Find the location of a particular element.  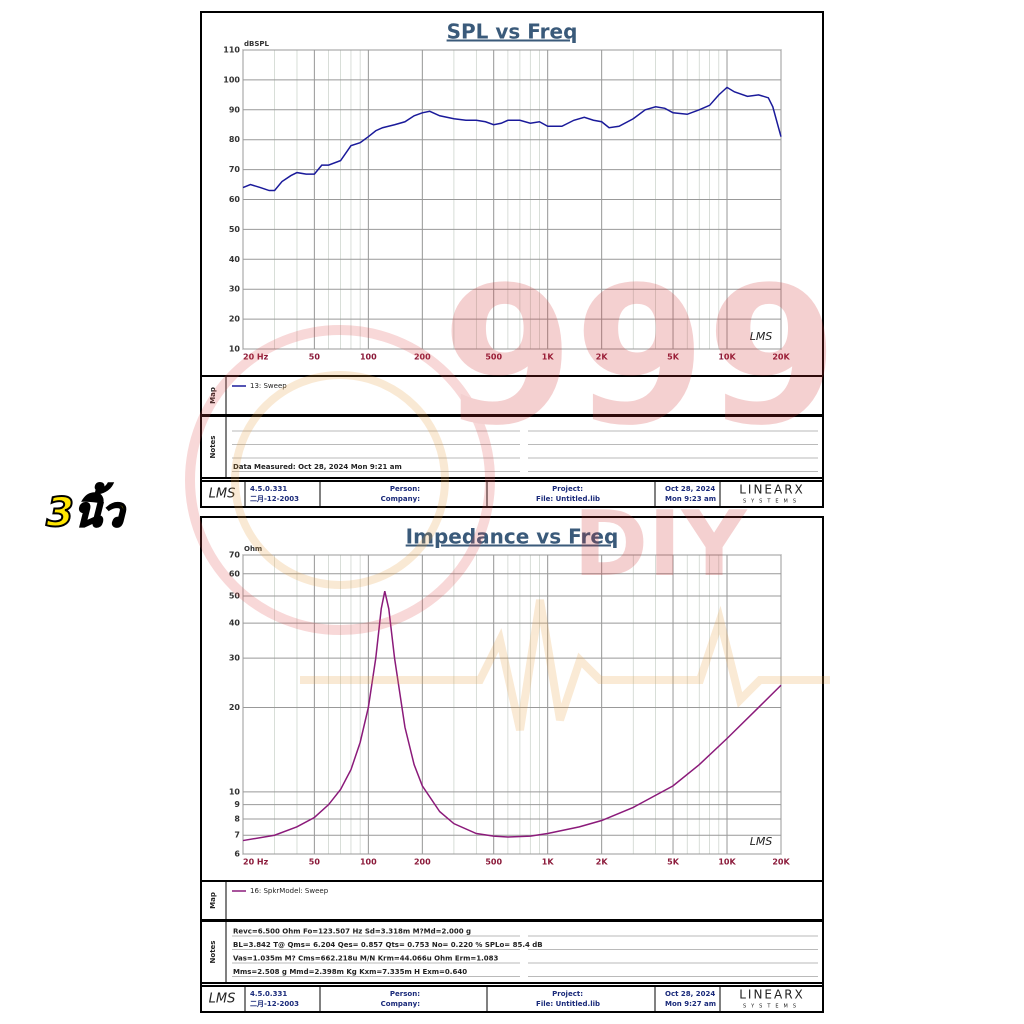

chart-title: Impedance vs Freq is located at coordinates (512, 537).